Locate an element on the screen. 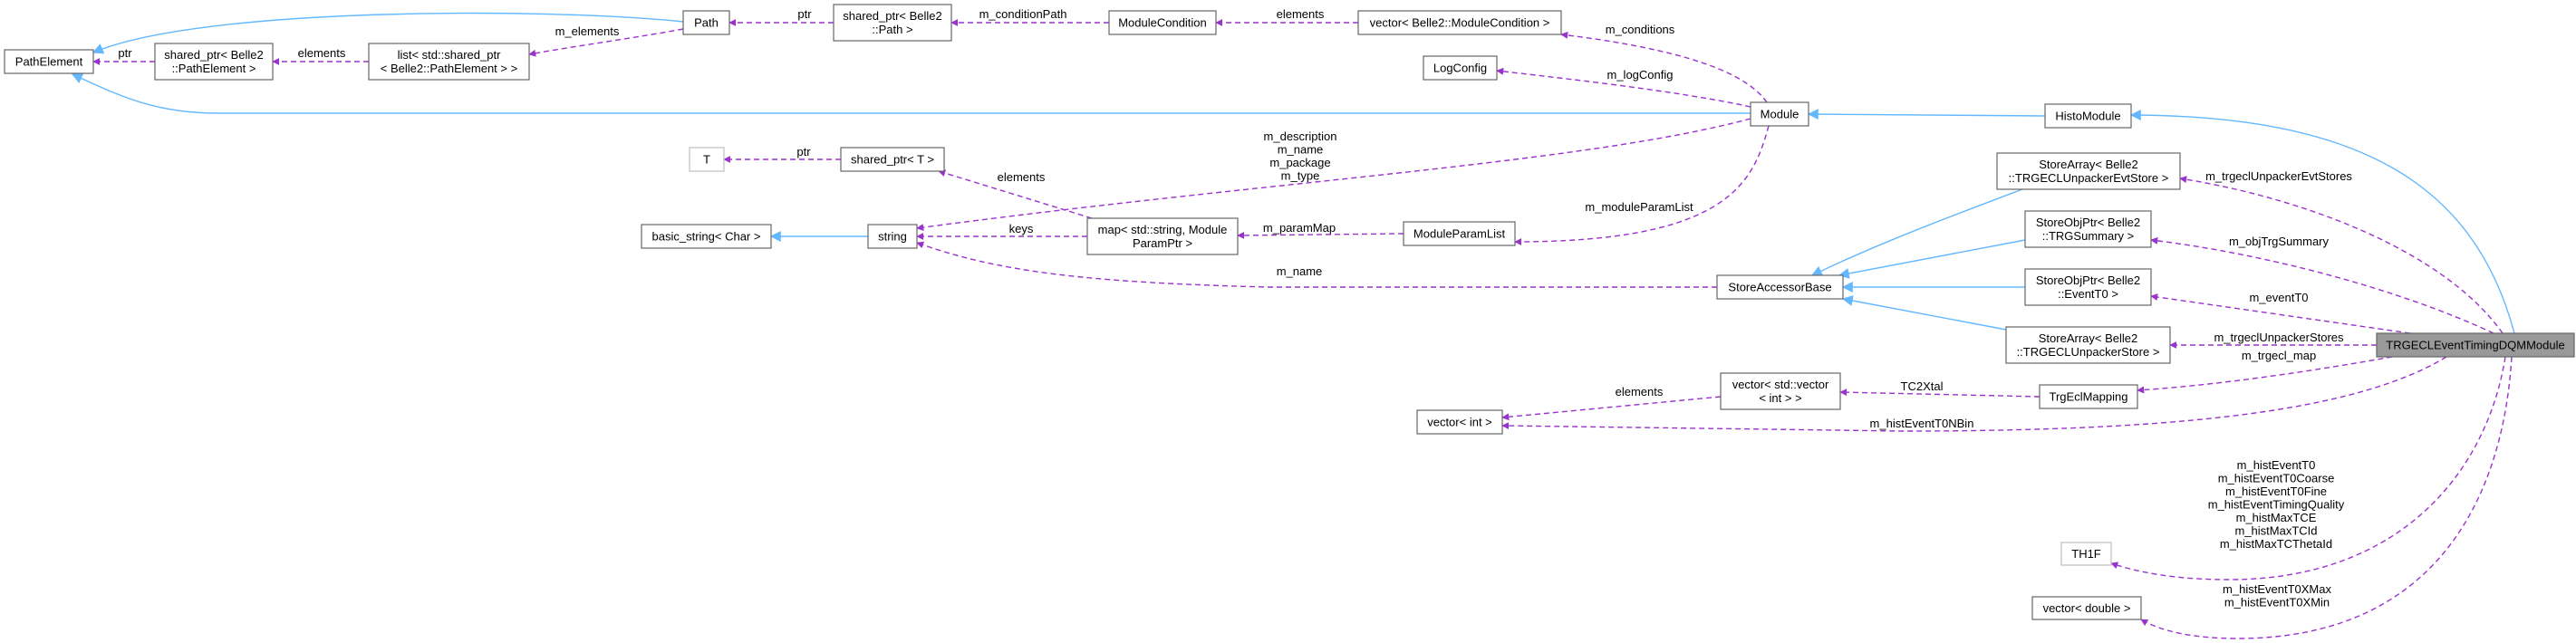 The width and height of the screenshot is (2576, 643). class-node-vec_ModCond: vector< Belle2::ModuleCondition > is located at coordinates (1459, 22).